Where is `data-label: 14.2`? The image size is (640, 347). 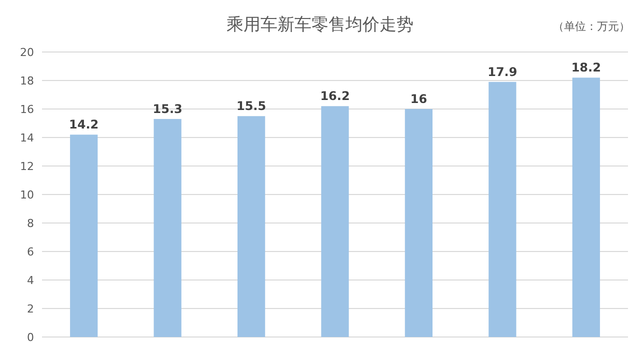
data-label: 14.2 is located at coordinates (84, 125).